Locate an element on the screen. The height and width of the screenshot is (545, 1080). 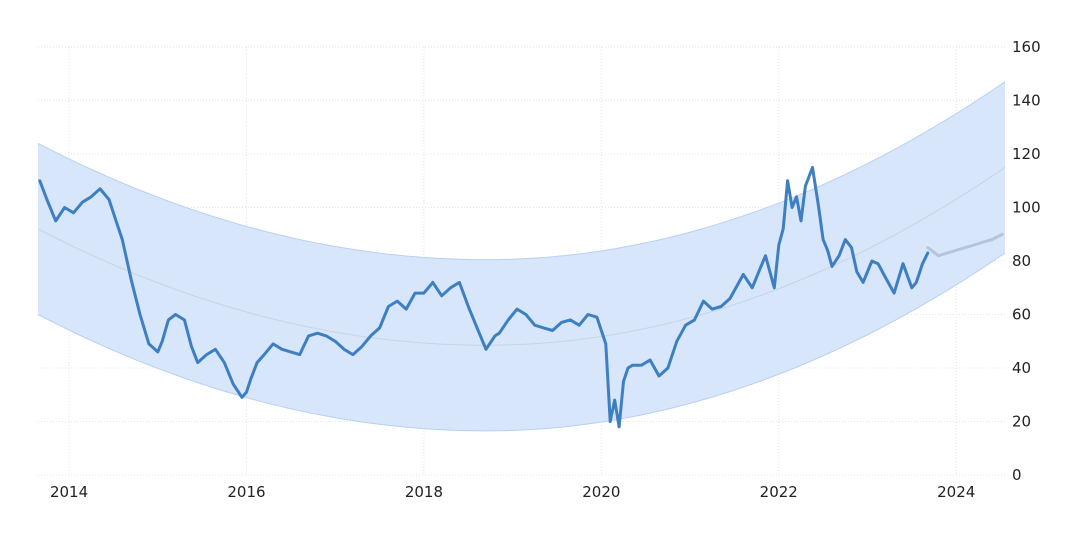
x-tick-label: 2024 is located at coordinates (956, 492).